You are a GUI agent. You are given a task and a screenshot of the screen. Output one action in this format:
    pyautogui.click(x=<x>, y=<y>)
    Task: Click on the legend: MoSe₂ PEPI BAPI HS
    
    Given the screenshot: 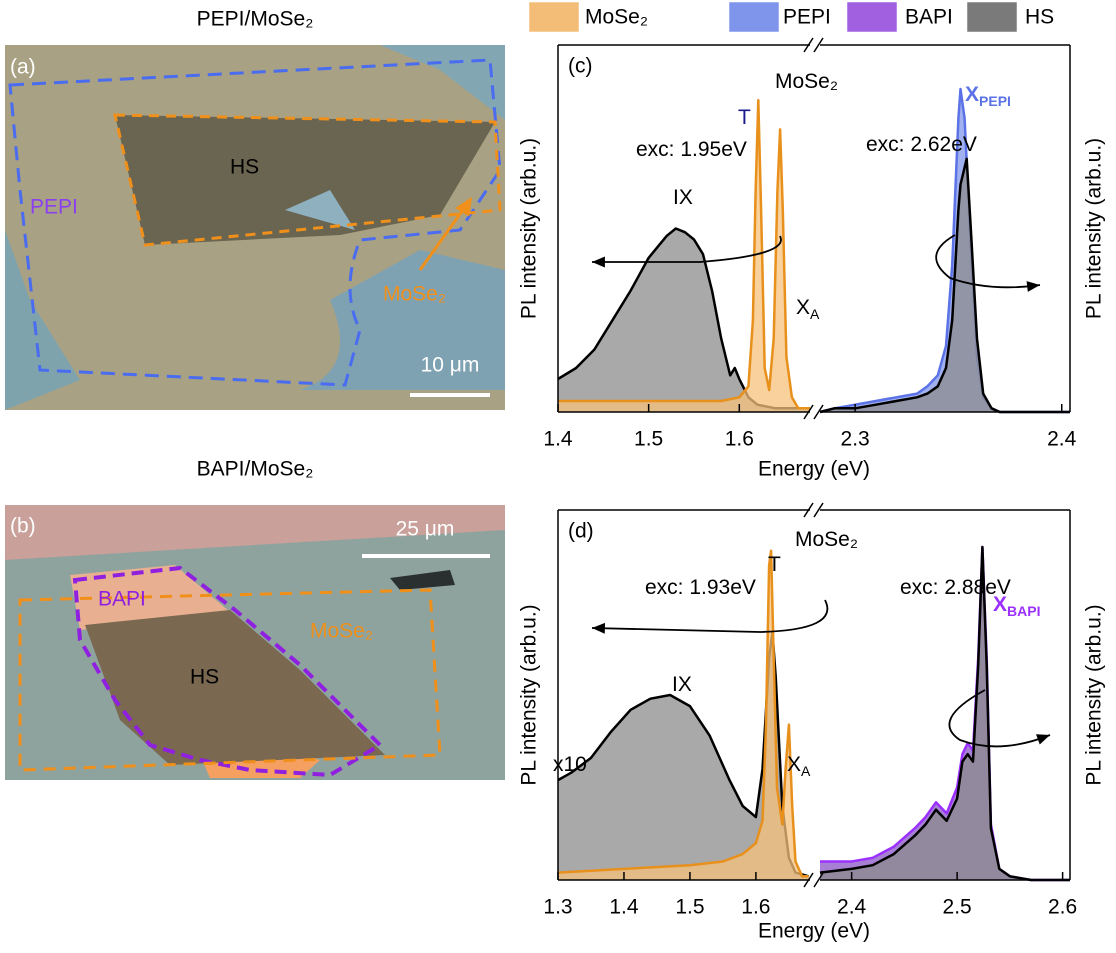 What is the action you would take?
    pyautogui.click(x=791, y=17)
    